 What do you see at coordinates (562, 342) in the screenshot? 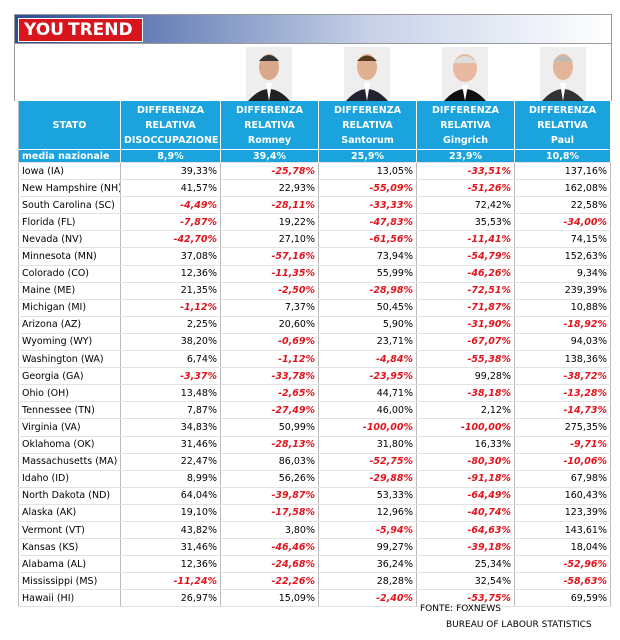
I see `value-cell: 94,03%` at bounding box center [562, 342].